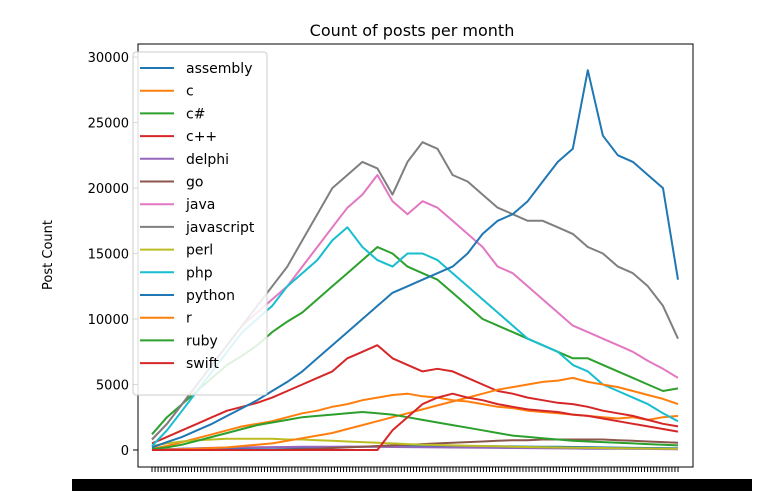 The height and width of the screenshot is (504, 772). Describe the element at coordinates (108, 255) in the screenshot. I see `y-tick-label: 15000` at that location.